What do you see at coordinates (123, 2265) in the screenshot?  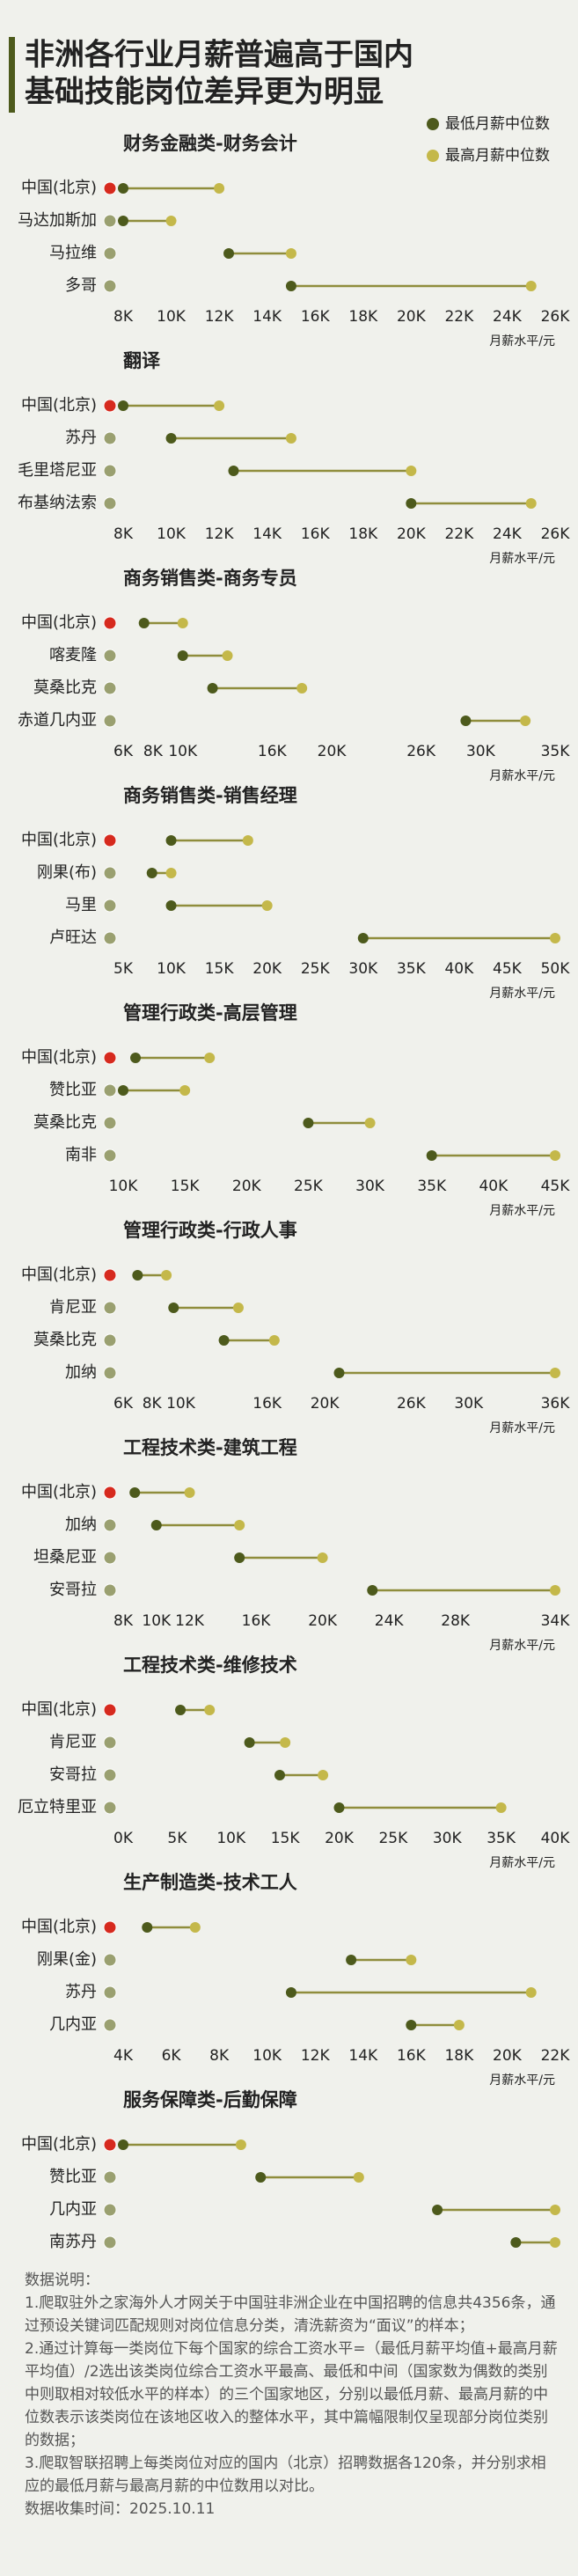 I see `x-tick-label: 7K` at bounding box center [123, 2265].